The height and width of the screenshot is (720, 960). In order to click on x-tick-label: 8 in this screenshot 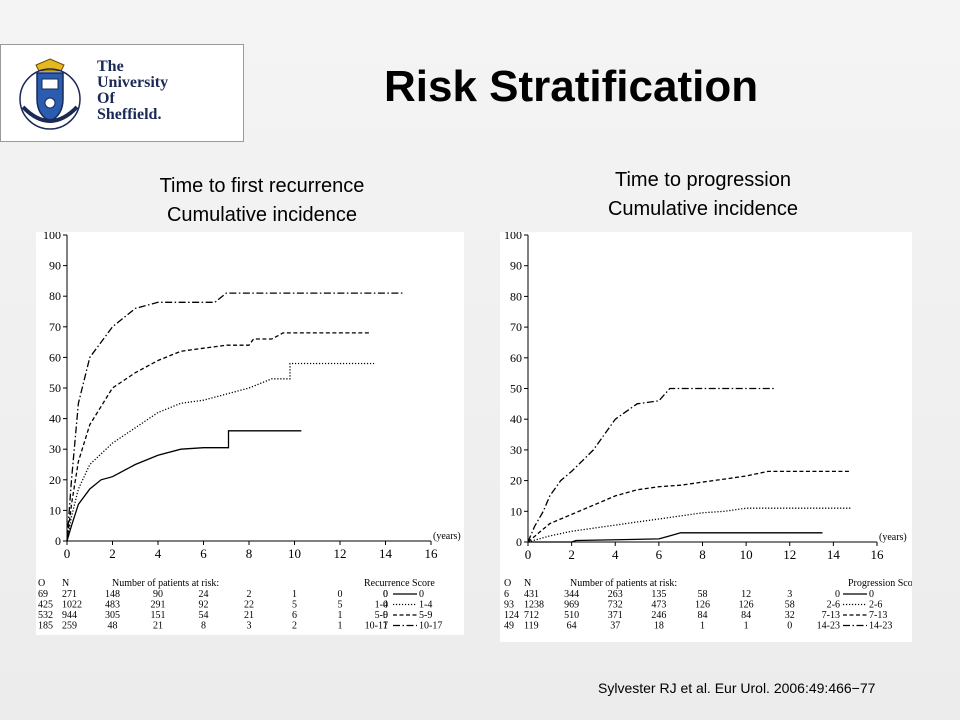, I will do `click(249, 553)`.